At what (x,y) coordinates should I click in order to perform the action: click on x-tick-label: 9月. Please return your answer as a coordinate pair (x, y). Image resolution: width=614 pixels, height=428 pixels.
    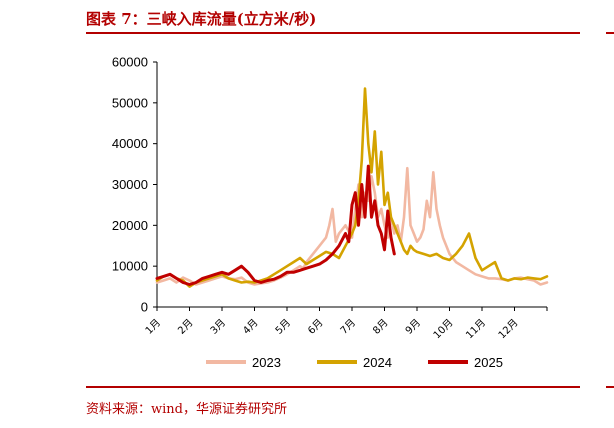
    Looking at the image, I should click on (413, 327).